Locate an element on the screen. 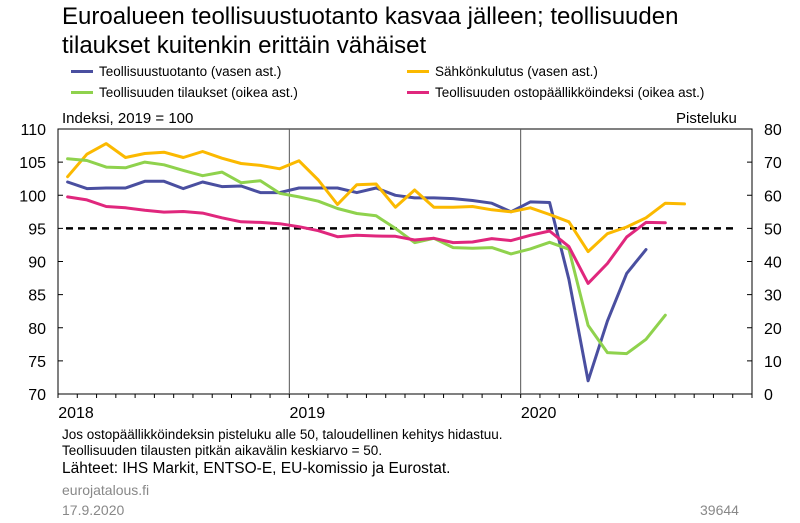 This screenshot has height=523, width=800. left-tick-label: 95 is located at coordinates (37, 229).